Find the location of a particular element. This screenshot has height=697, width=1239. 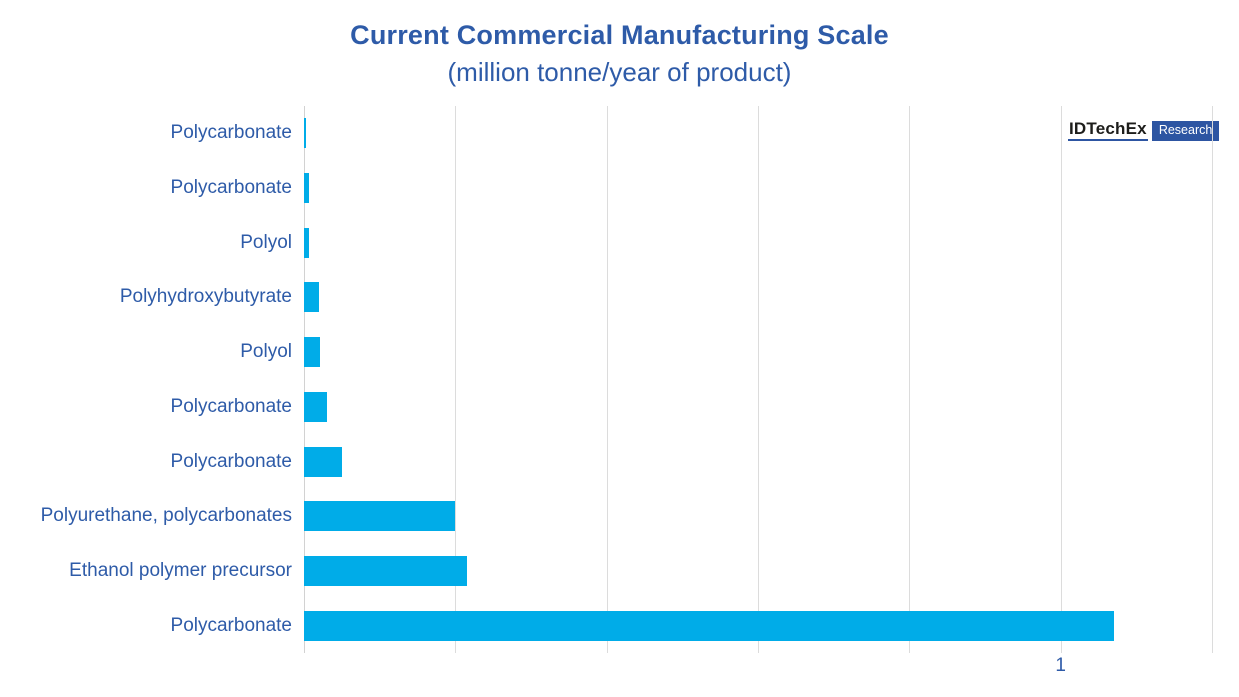

y-axis-line is located at coordinates (304, 379).